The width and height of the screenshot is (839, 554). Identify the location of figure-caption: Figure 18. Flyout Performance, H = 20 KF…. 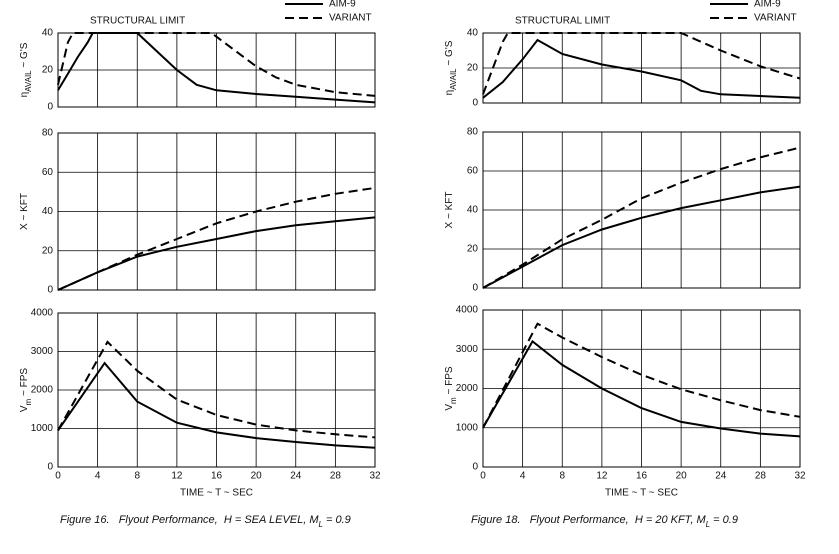
(604, 521).